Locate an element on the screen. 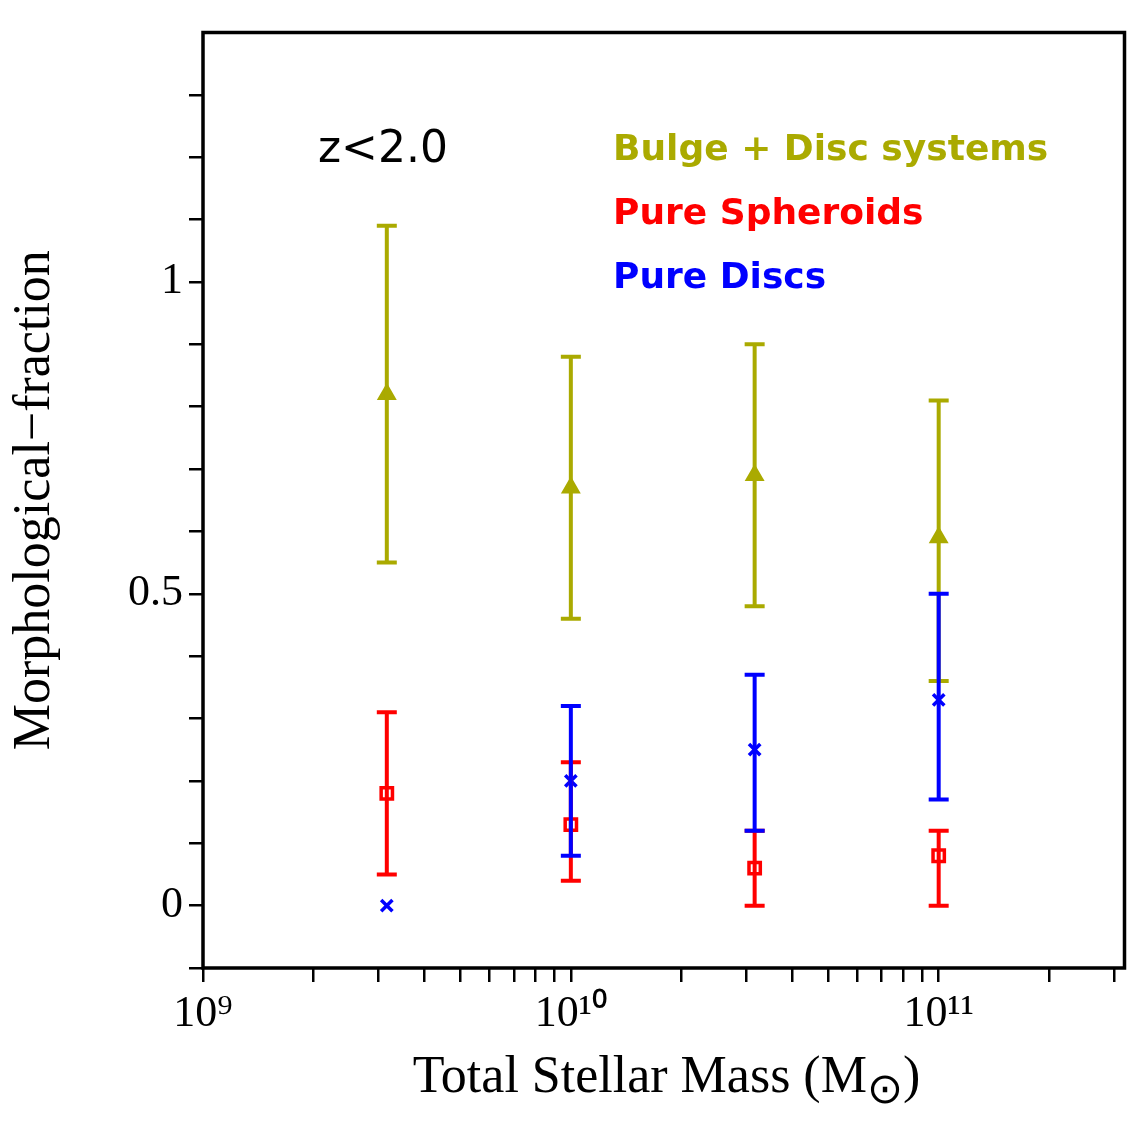 This screenshot has width=1136, height=1136. x-tick-label: 10¹⁰ is located at coordinates (570, 1011).